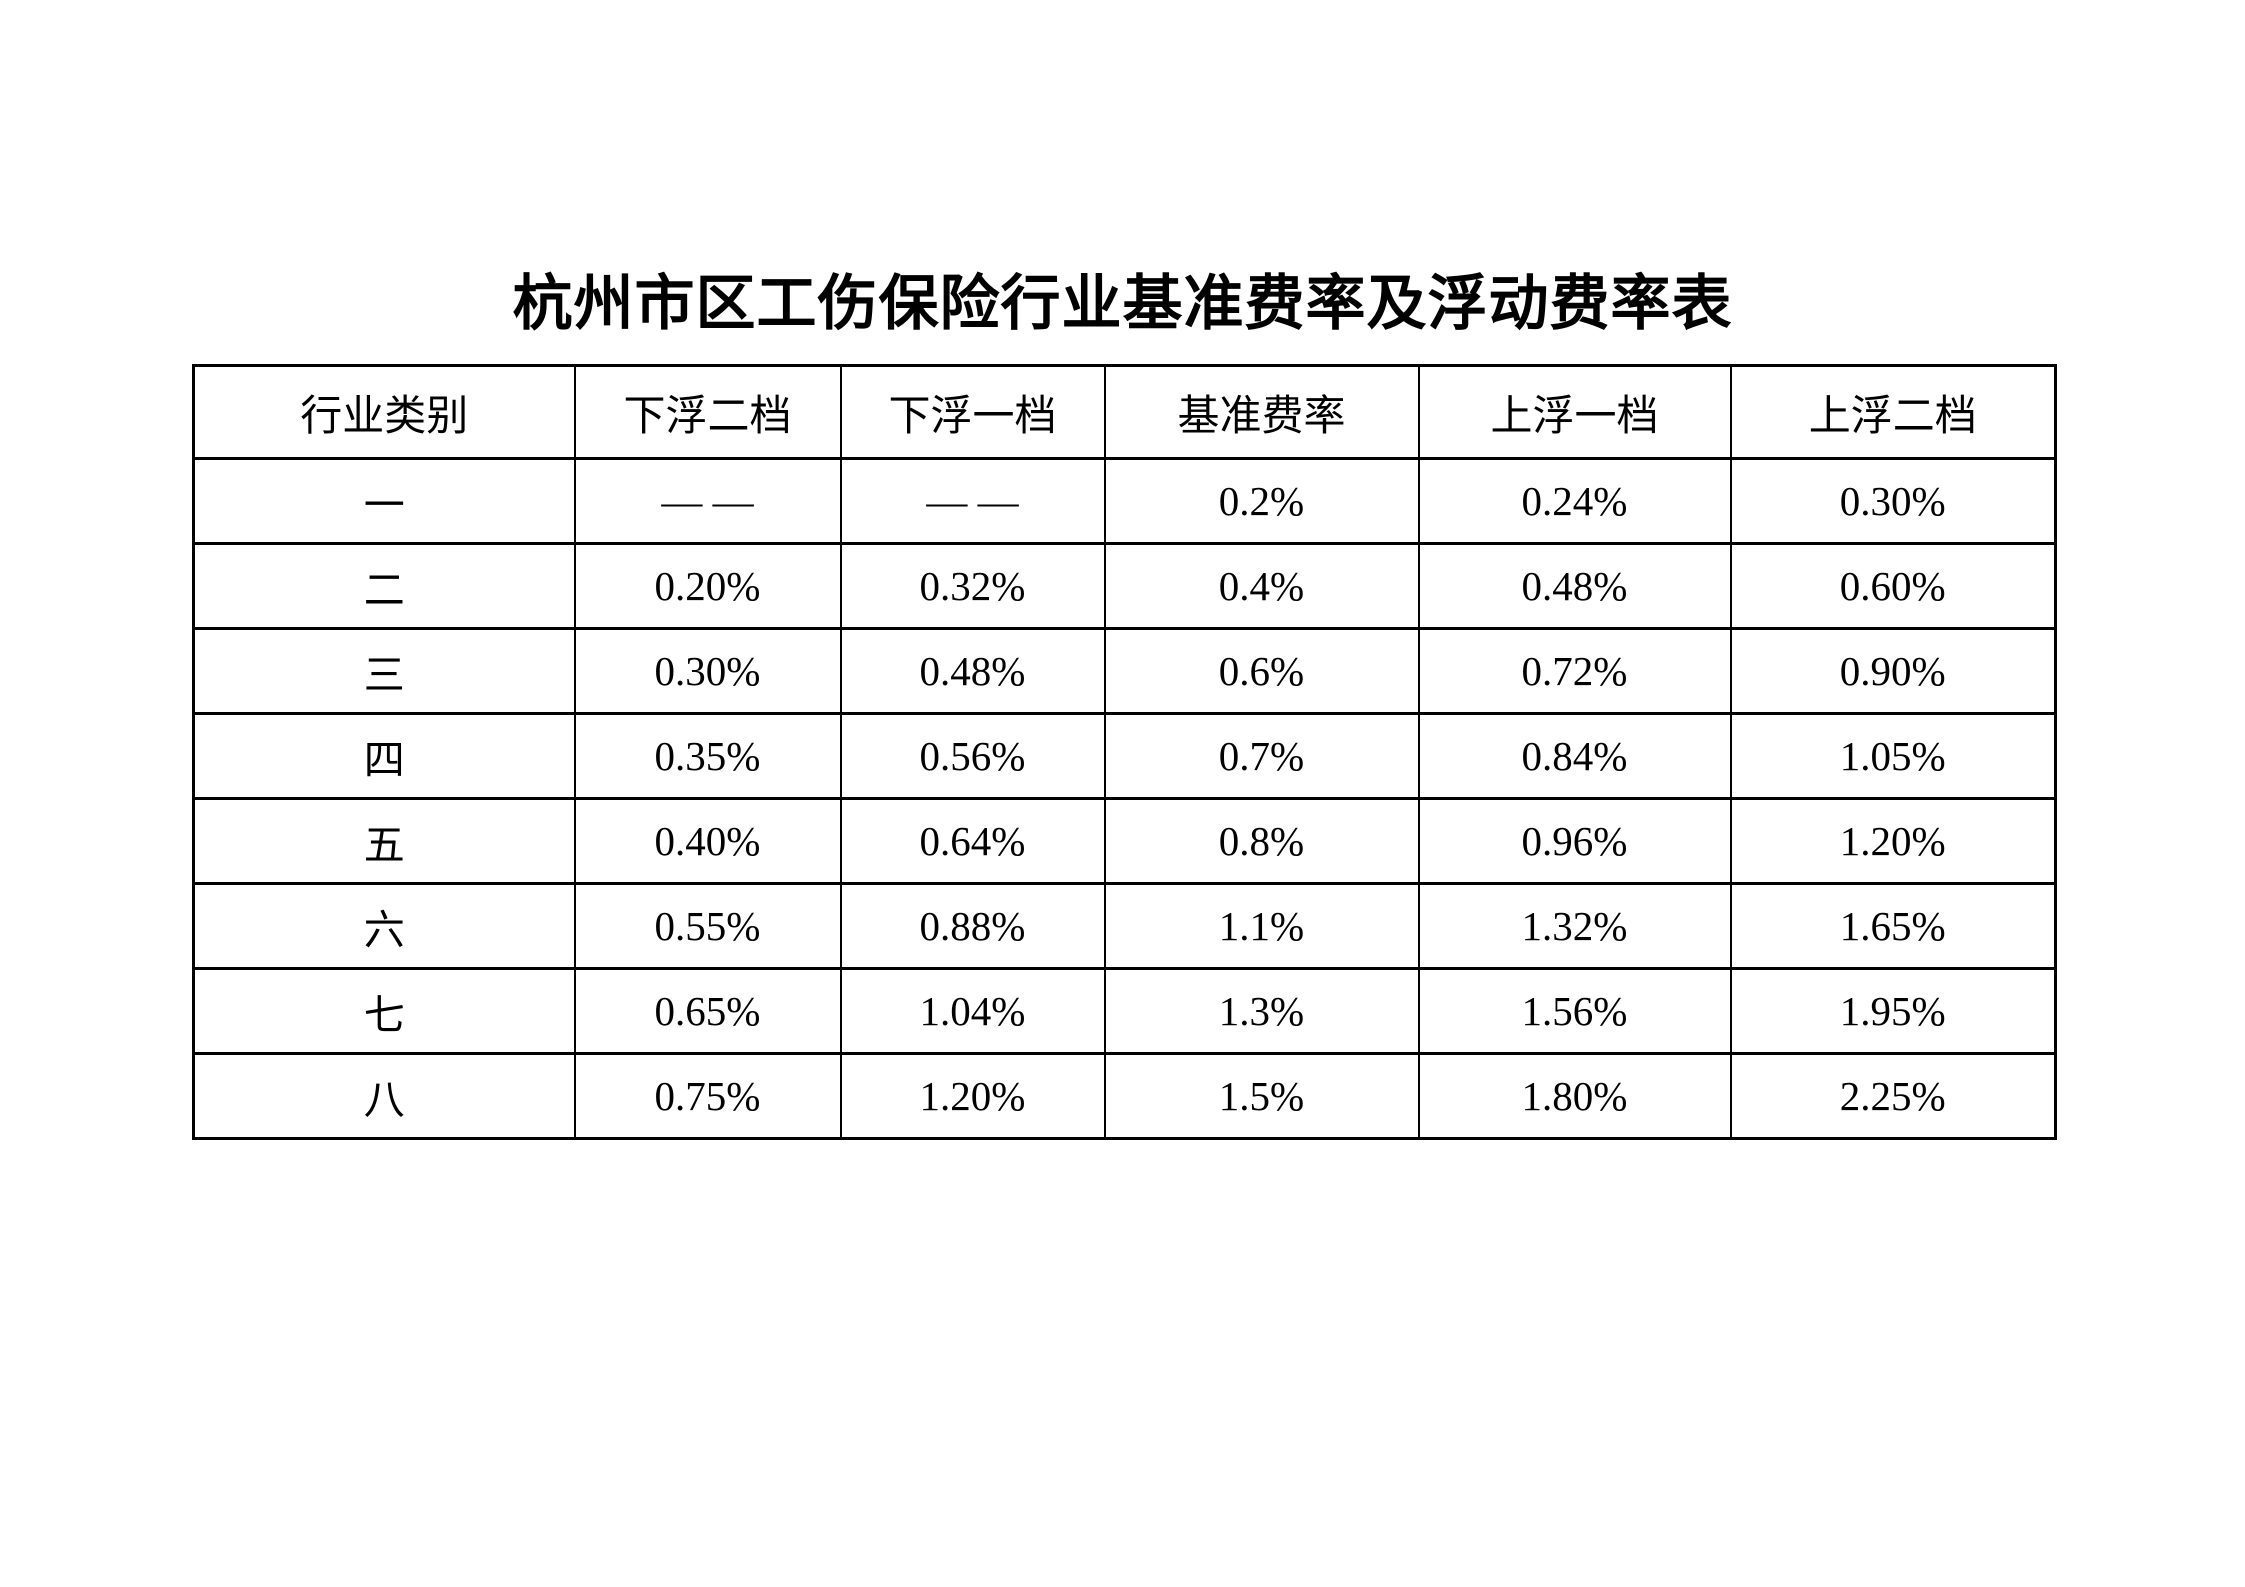 Image resolution: width=2245 pixels, height=1587 pixels. I want to click on row-label-cell: 二, so click(384, 586).